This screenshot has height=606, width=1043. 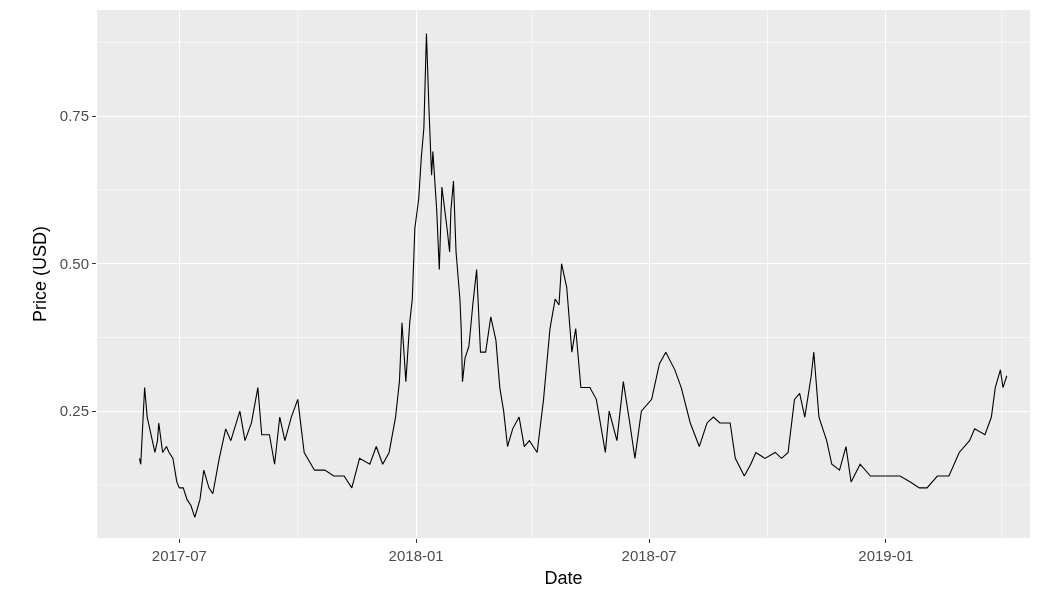 What do you see at coordinates (649, 555) in the screenshot?
I see `x-tick-label: 2018-07` at bounding box center [649, 555].